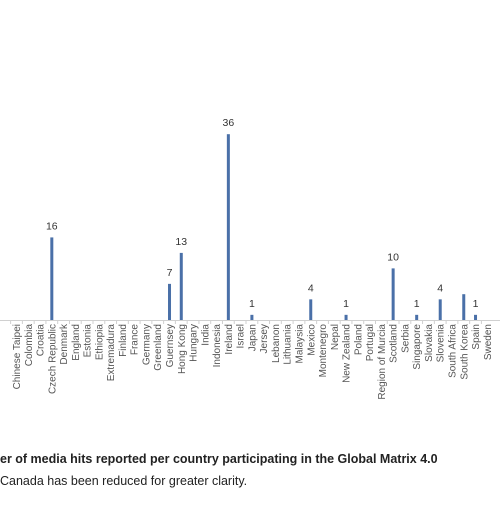 Image resolution: width=500 pixels, height=505 pixels. Describe the element at coordinates (41, 340) in the screenshot. I see `category-label-croatia: Croatia` at that location.